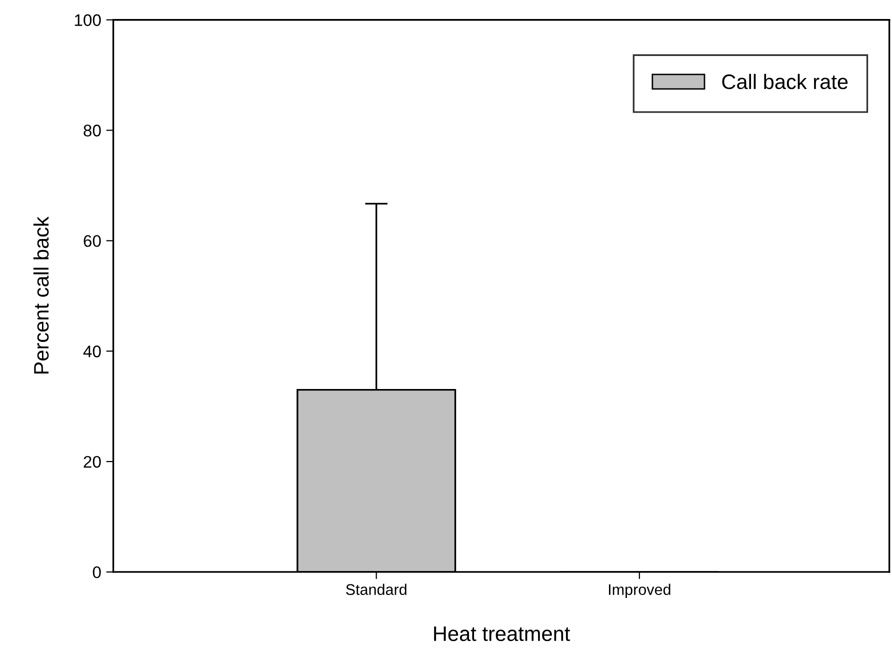 The image size is (892, 662). I want to click on y-tick-label: 0, so click(96, 572).